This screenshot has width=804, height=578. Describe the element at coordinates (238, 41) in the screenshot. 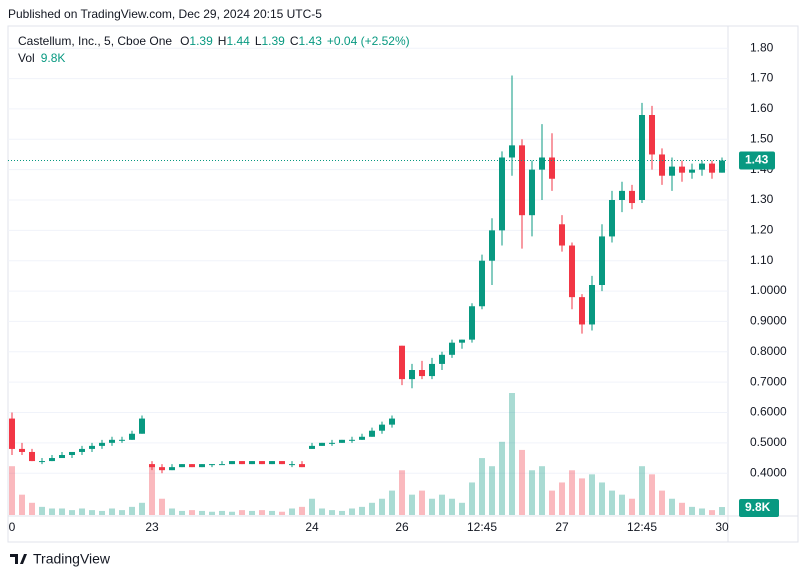

I see `legend-item: 1.44` at that location.